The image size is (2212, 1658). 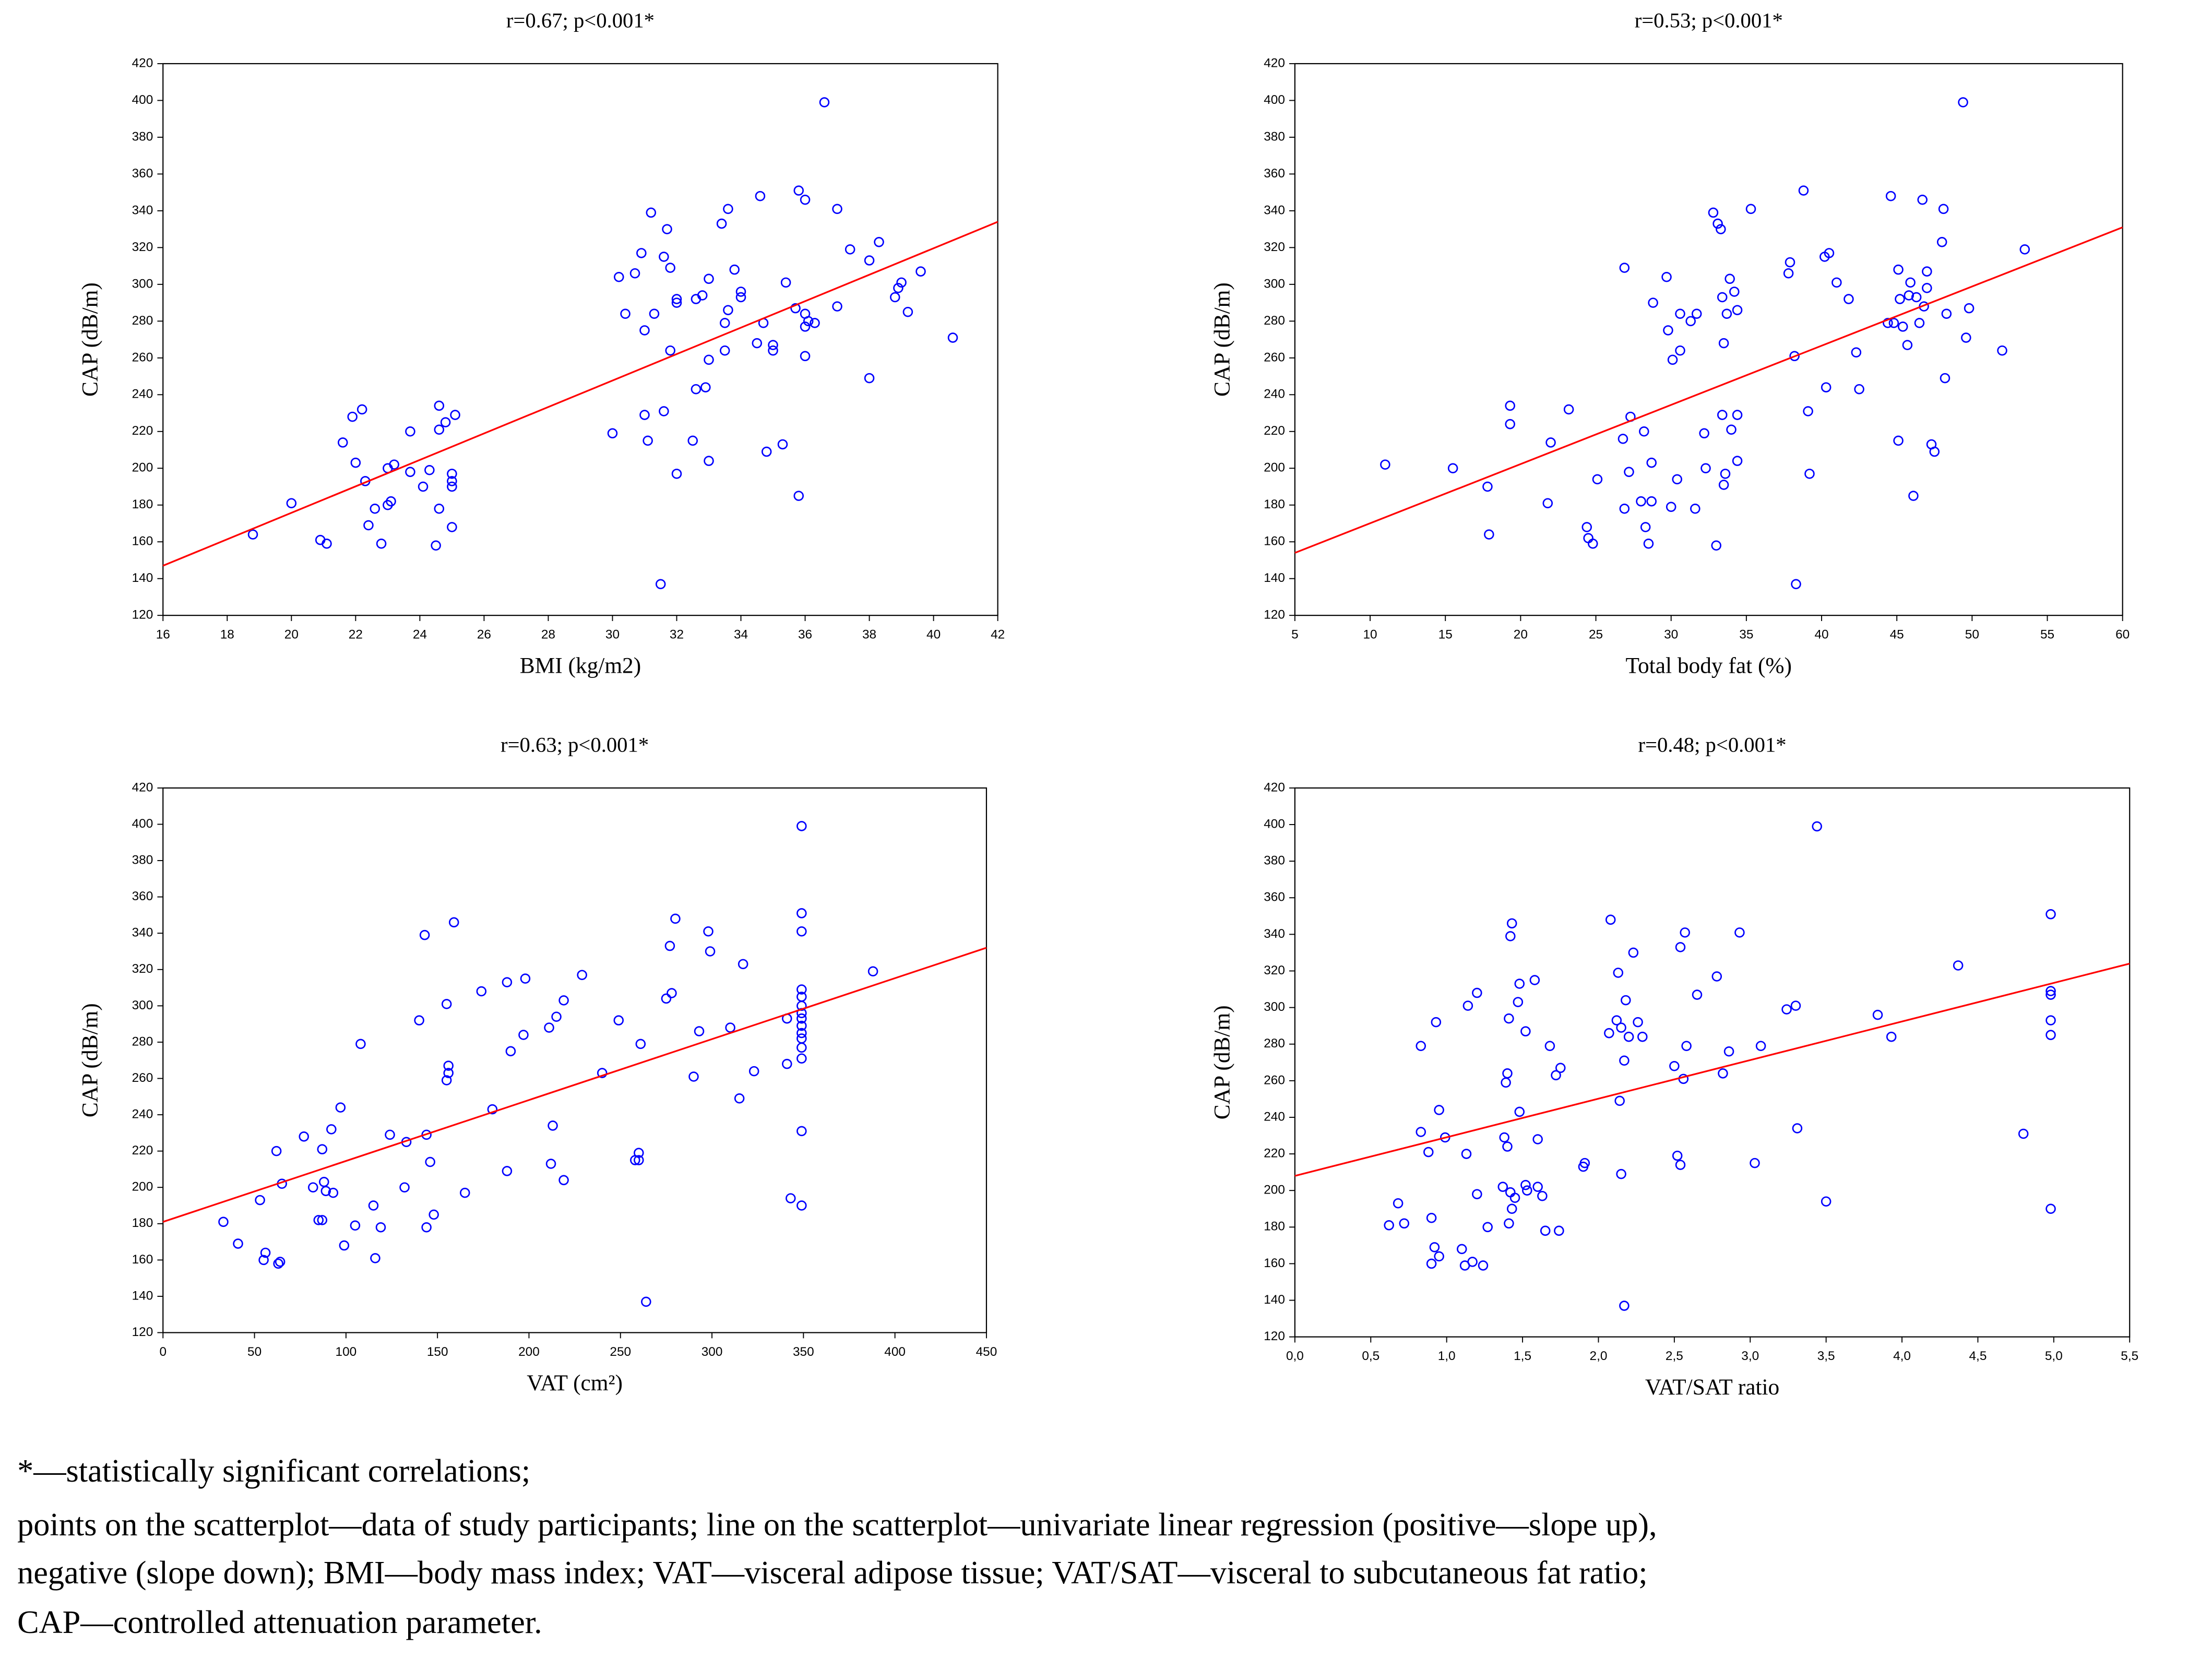 What do you see at coordinates (712, 1352) in the screenshot?
I see `x-tick-label: 300` at bounding box center [712, 1352].